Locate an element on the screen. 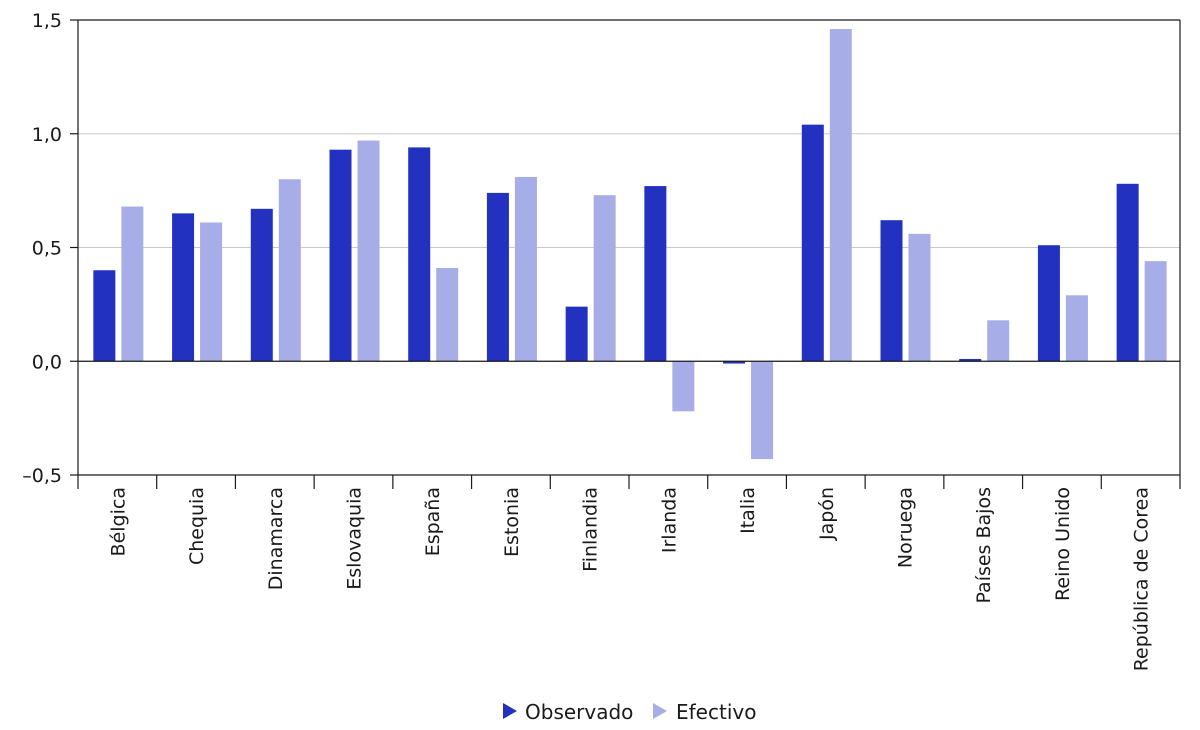  x-category-label: Eslovaquia is located at coordinates (355, 538).